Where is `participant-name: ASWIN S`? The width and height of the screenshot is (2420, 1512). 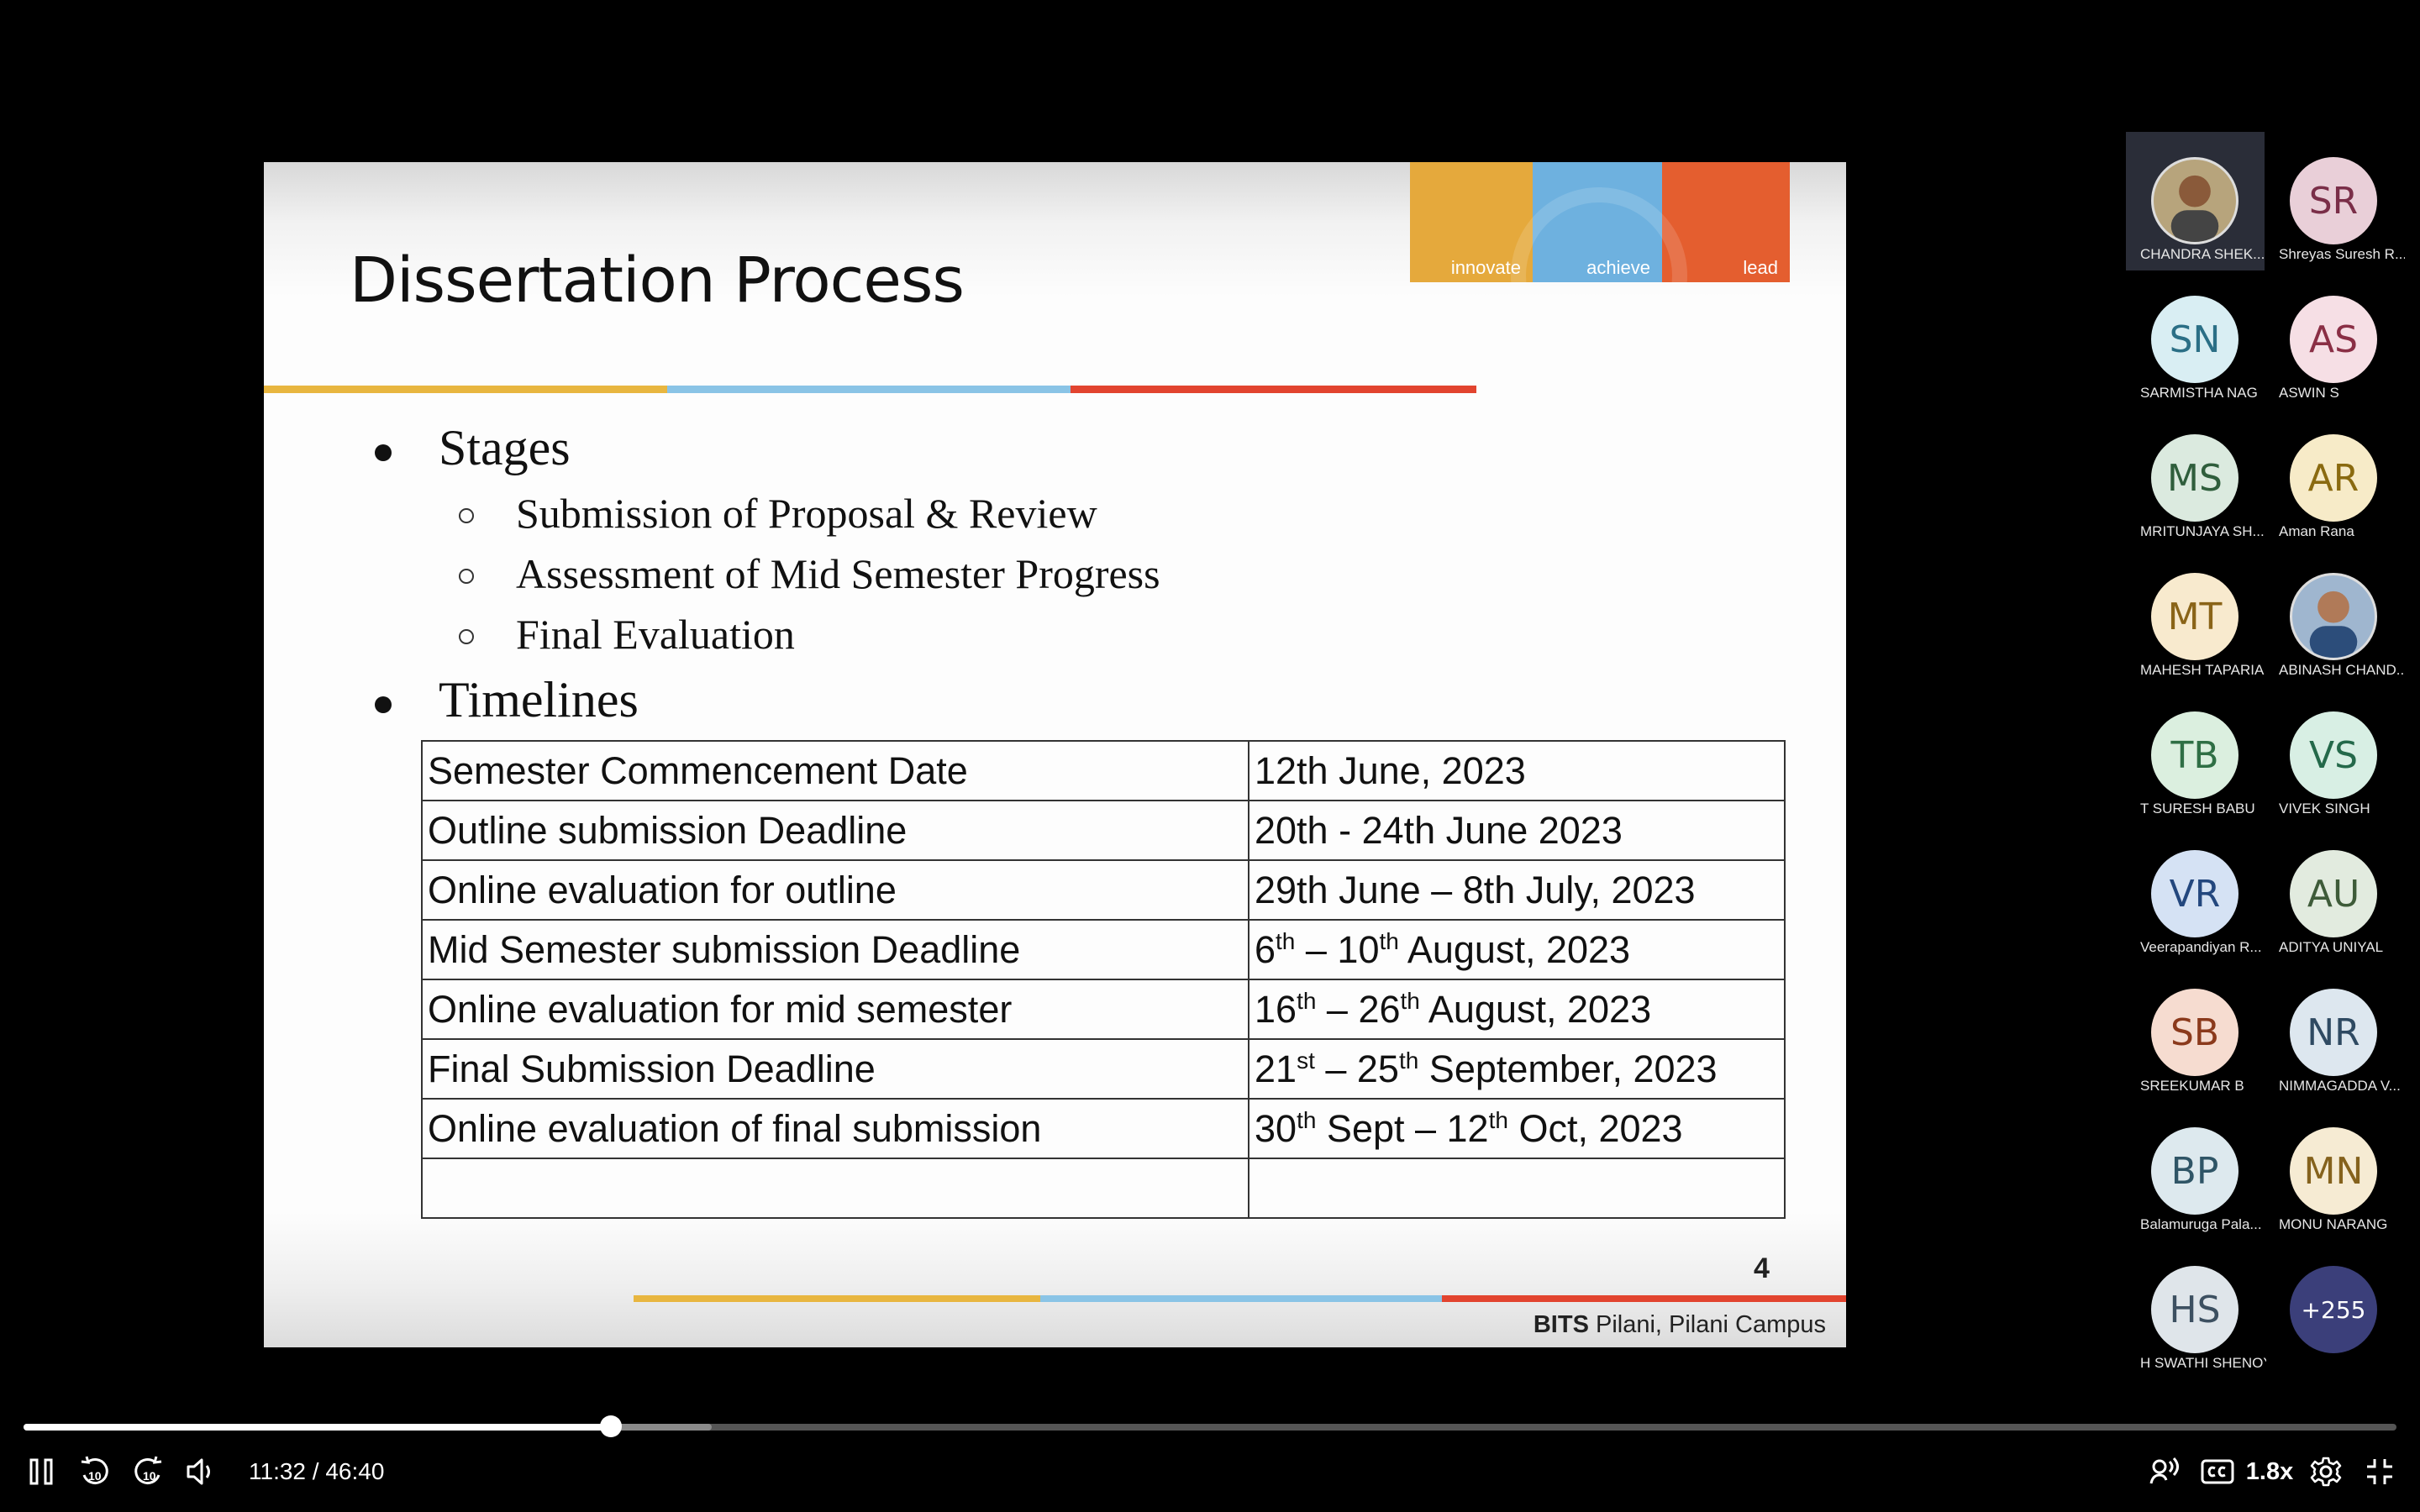
participant-name: ASWIN S is located at coordinates (2309, 393).